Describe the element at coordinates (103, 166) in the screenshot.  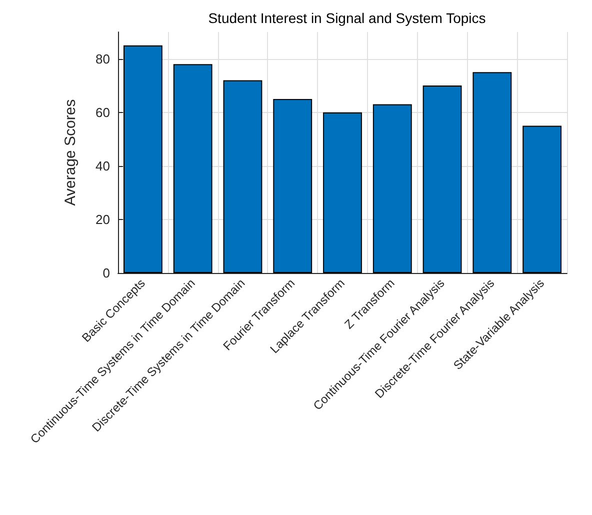
I see `y-tick-label: 40` at that location.